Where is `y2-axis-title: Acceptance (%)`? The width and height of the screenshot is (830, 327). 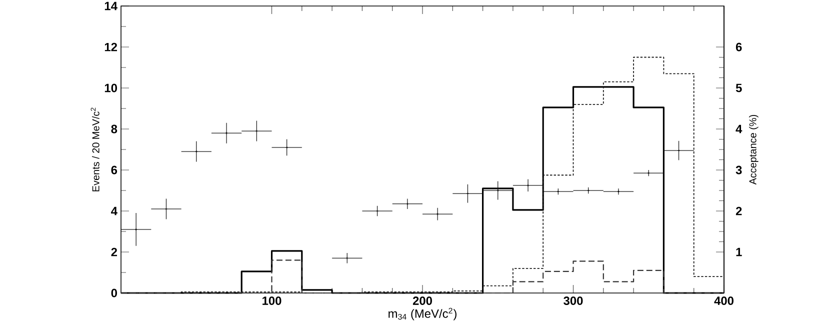
y2-axis-title: Acceptance (%) is located at coordinates (753, 149).